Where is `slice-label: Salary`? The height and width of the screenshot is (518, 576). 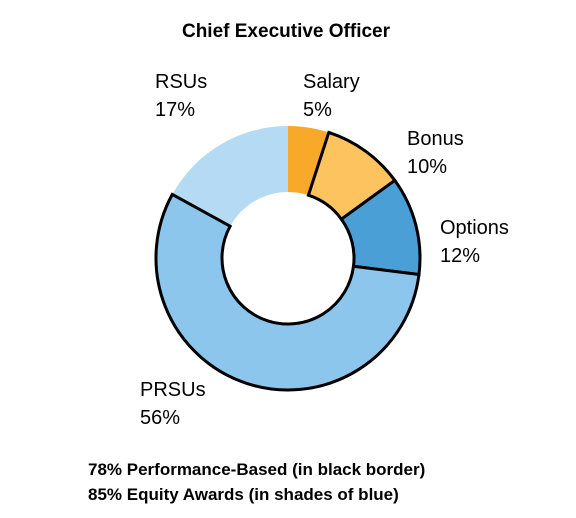
slice-label: Salary is located at coordinates (331, 82).